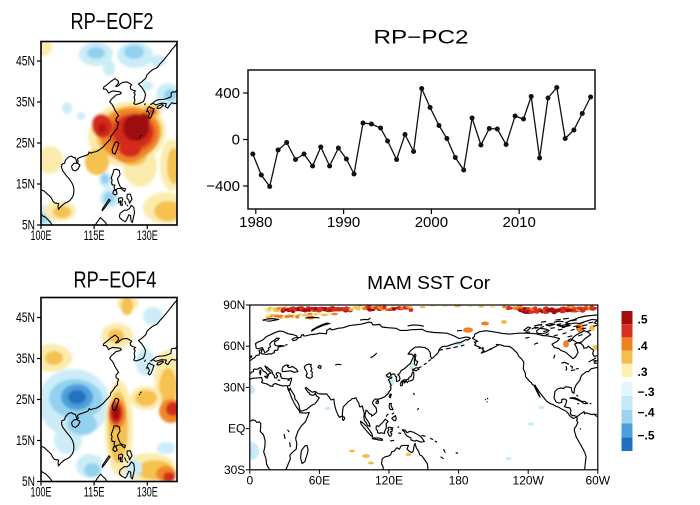  I want to click on svg-text: 120W, so click(529, 481).